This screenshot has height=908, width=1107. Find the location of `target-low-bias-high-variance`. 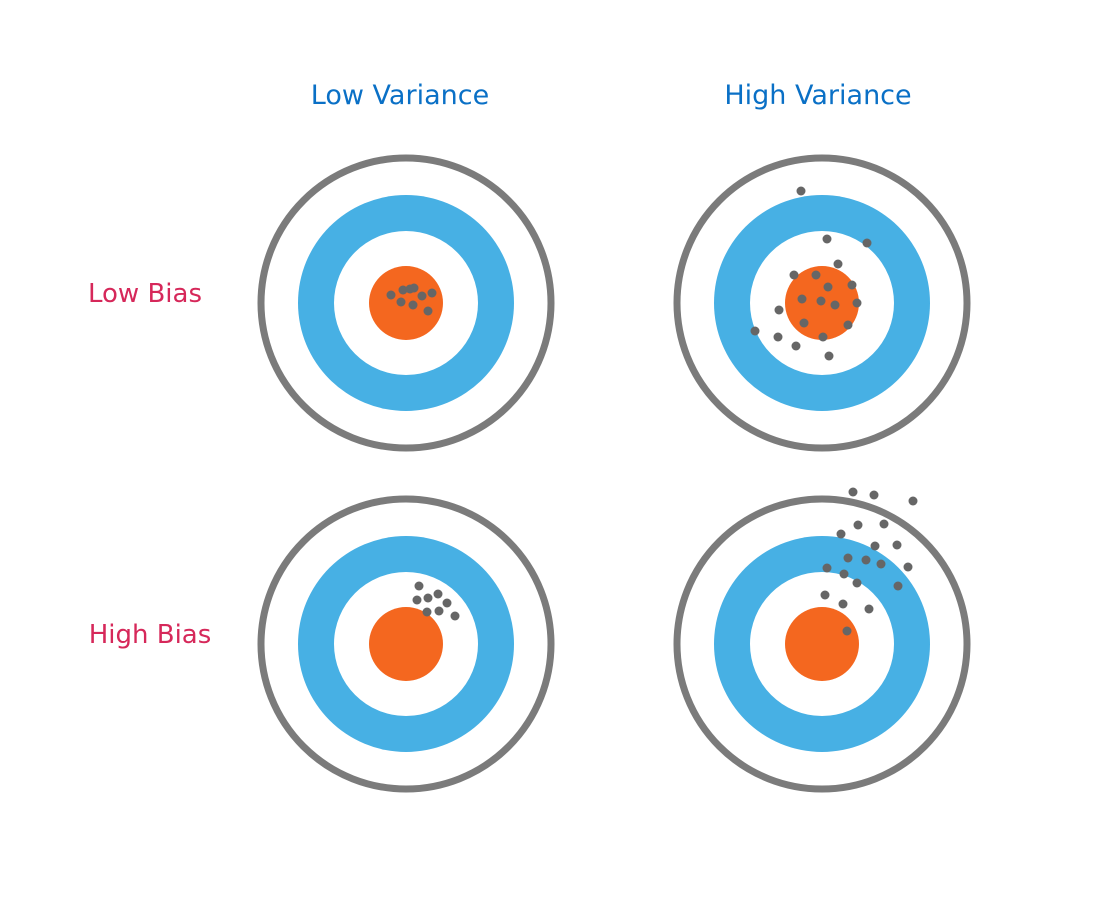

target-low-bias-high-variance is located at coordinates (822, 303).